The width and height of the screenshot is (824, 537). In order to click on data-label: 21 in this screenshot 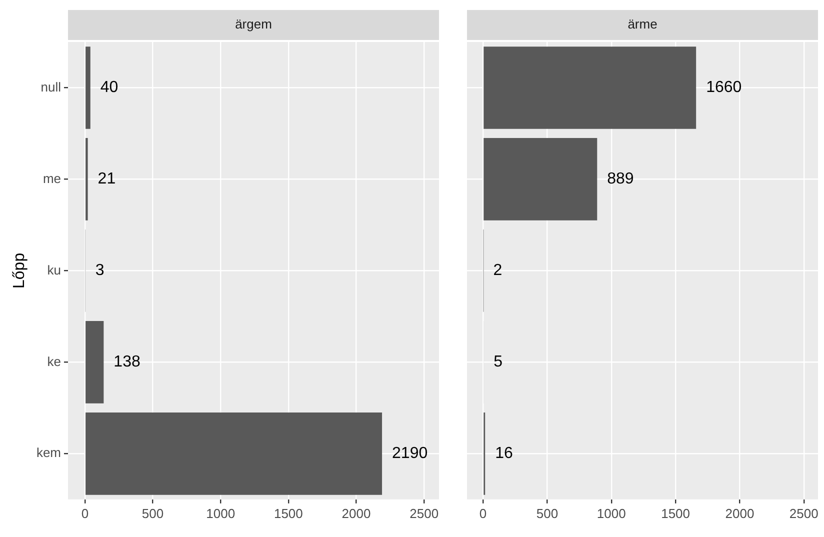, I will do `click(107, 179)`.